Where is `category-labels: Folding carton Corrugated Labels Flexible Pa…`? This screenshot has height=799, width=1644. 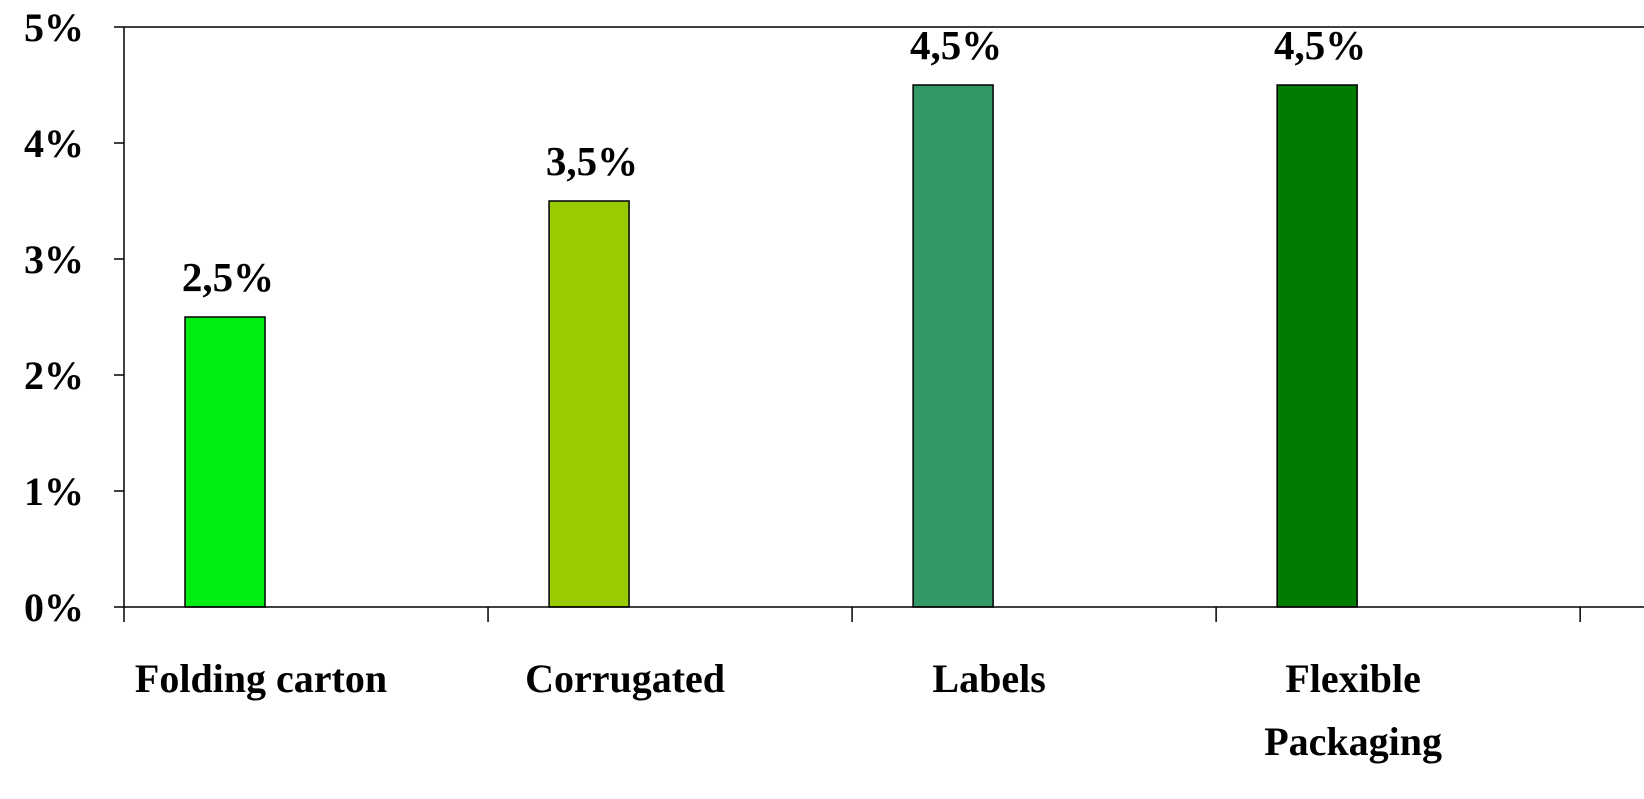 category-labels: Folding carton Corrugated Labels Flexible Pa… is located at coordinates (788, 710).